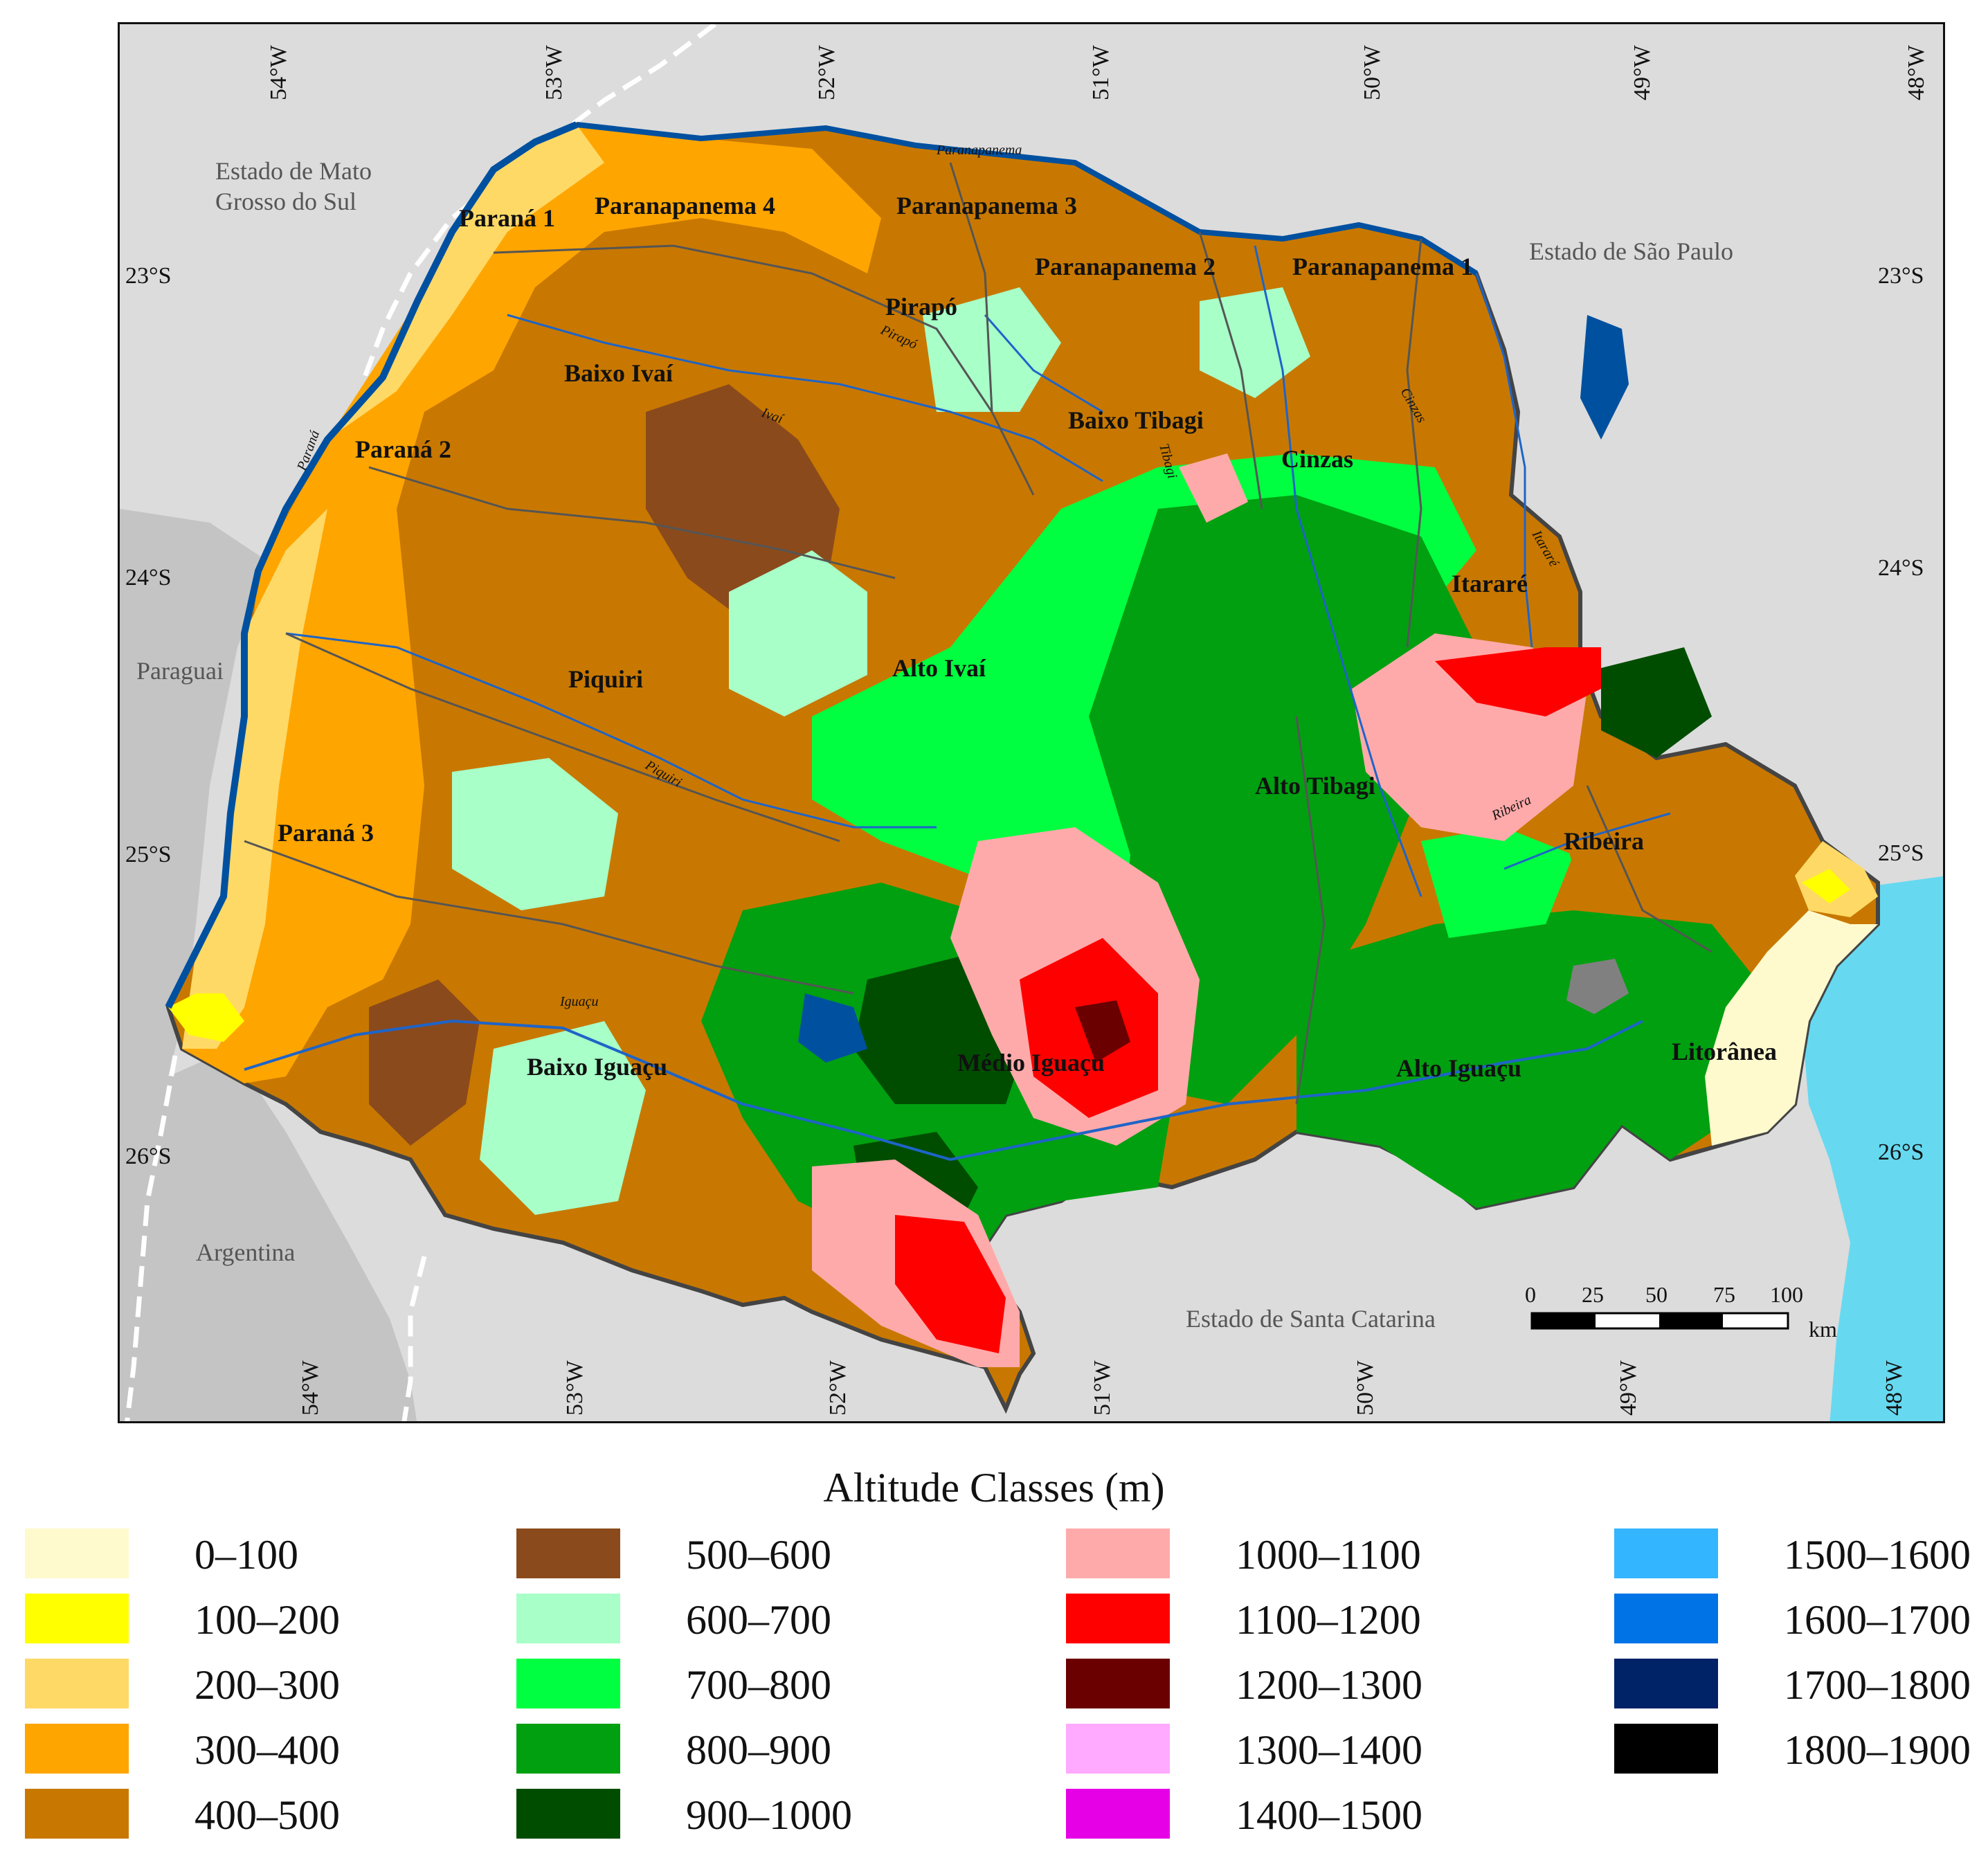 Image resolution: width=1988 pixels, height=1867 pixels. What do you see at coordinates (1329, 1750) in the screenshot?
I see `legend-label: 1300–1400` at bounding box center [1329, 1750].